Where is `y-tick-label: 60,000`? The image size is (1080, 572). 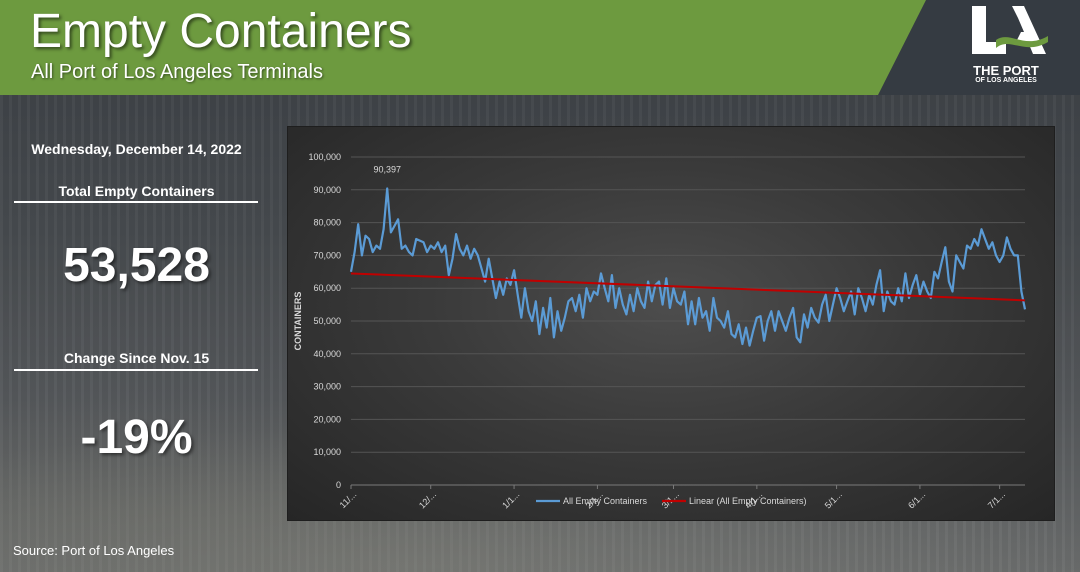 y-tick-label: 60,000 is located at coordinates (327, 288).